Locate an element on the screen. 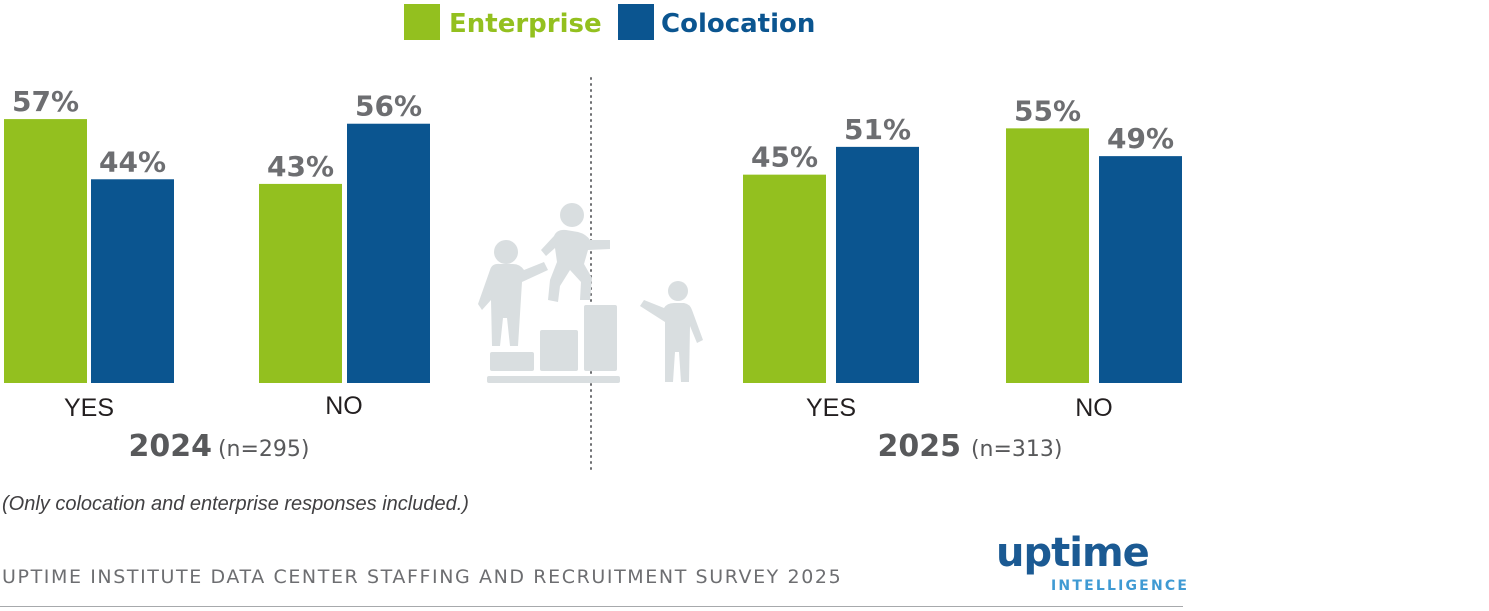  category-label-2025-yes: YES is located at coordinates (831, 408).